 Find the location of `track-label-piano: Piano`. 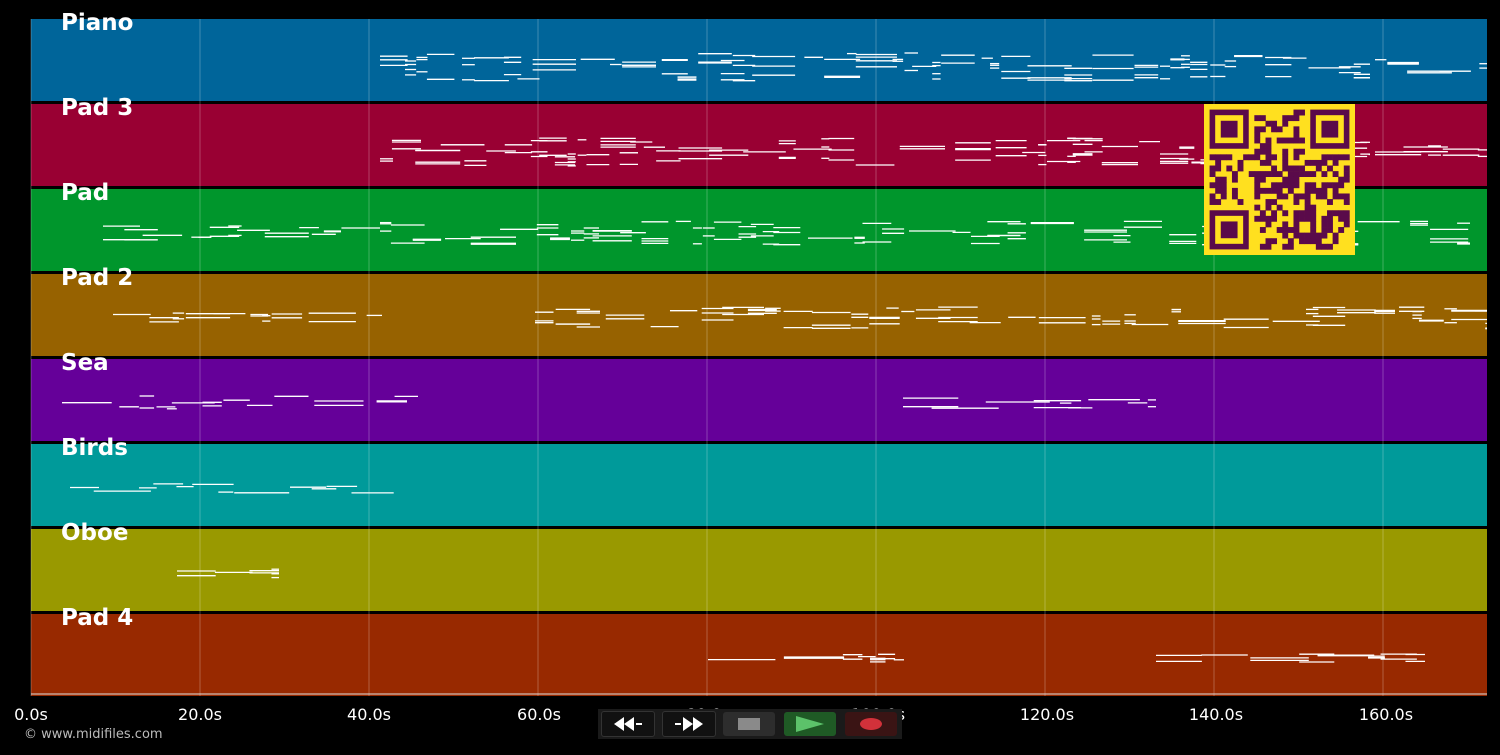

track-label-piano: Piano is located at coordinates (97, 23).